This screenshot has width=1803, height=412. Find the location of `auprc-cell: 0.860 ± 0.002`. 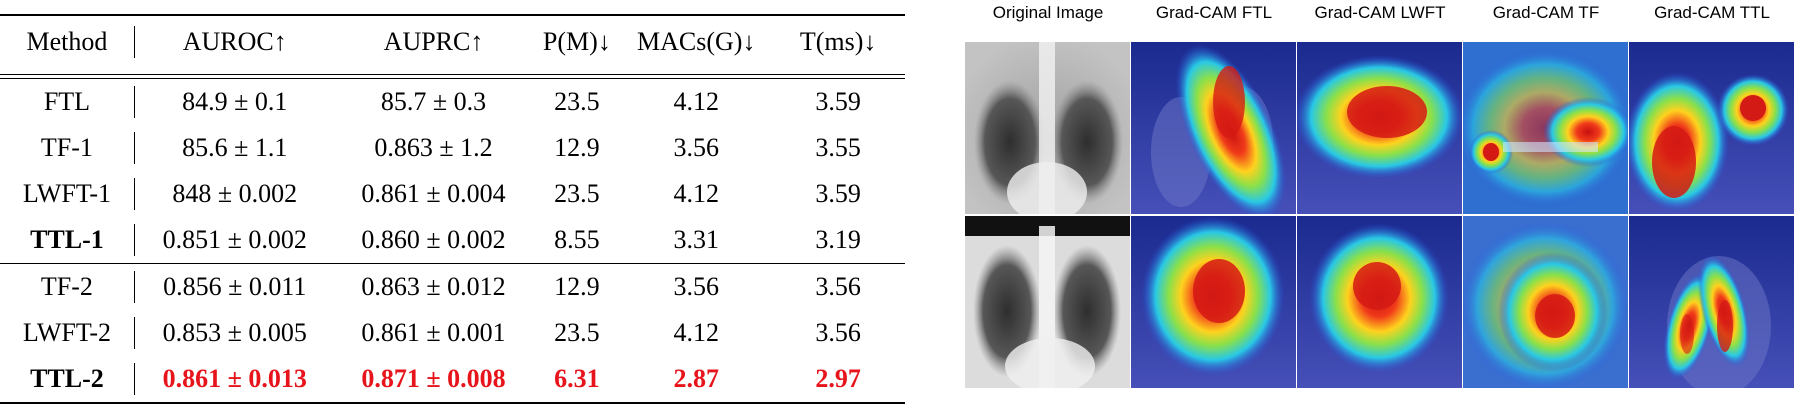

auprc-cell: 0.860 ± 0.002 is located at coordinates (433, 239).